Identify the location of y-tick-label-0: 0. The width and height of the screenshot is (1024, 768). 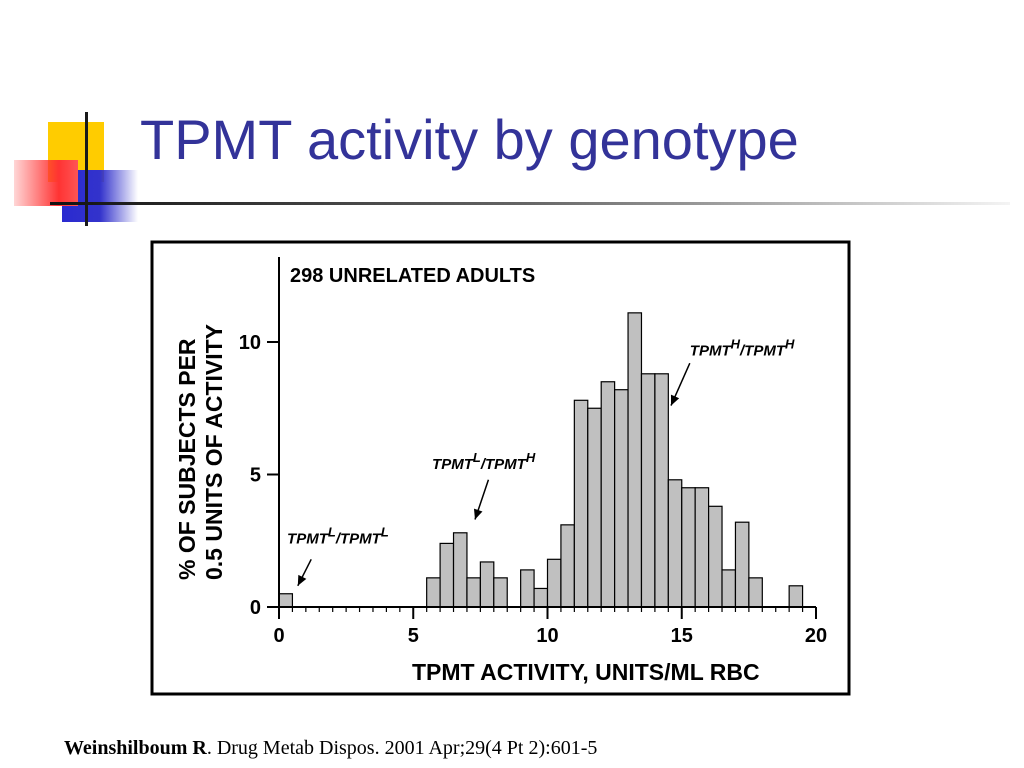
(255, 608).